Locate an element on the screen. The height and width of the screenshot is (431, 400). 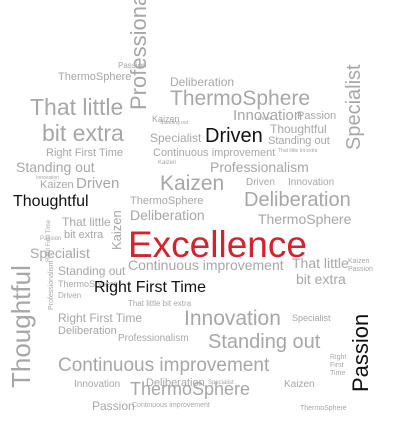
word-thoughtful-vertical: Thoughtful is located at coordinates (21, 326).